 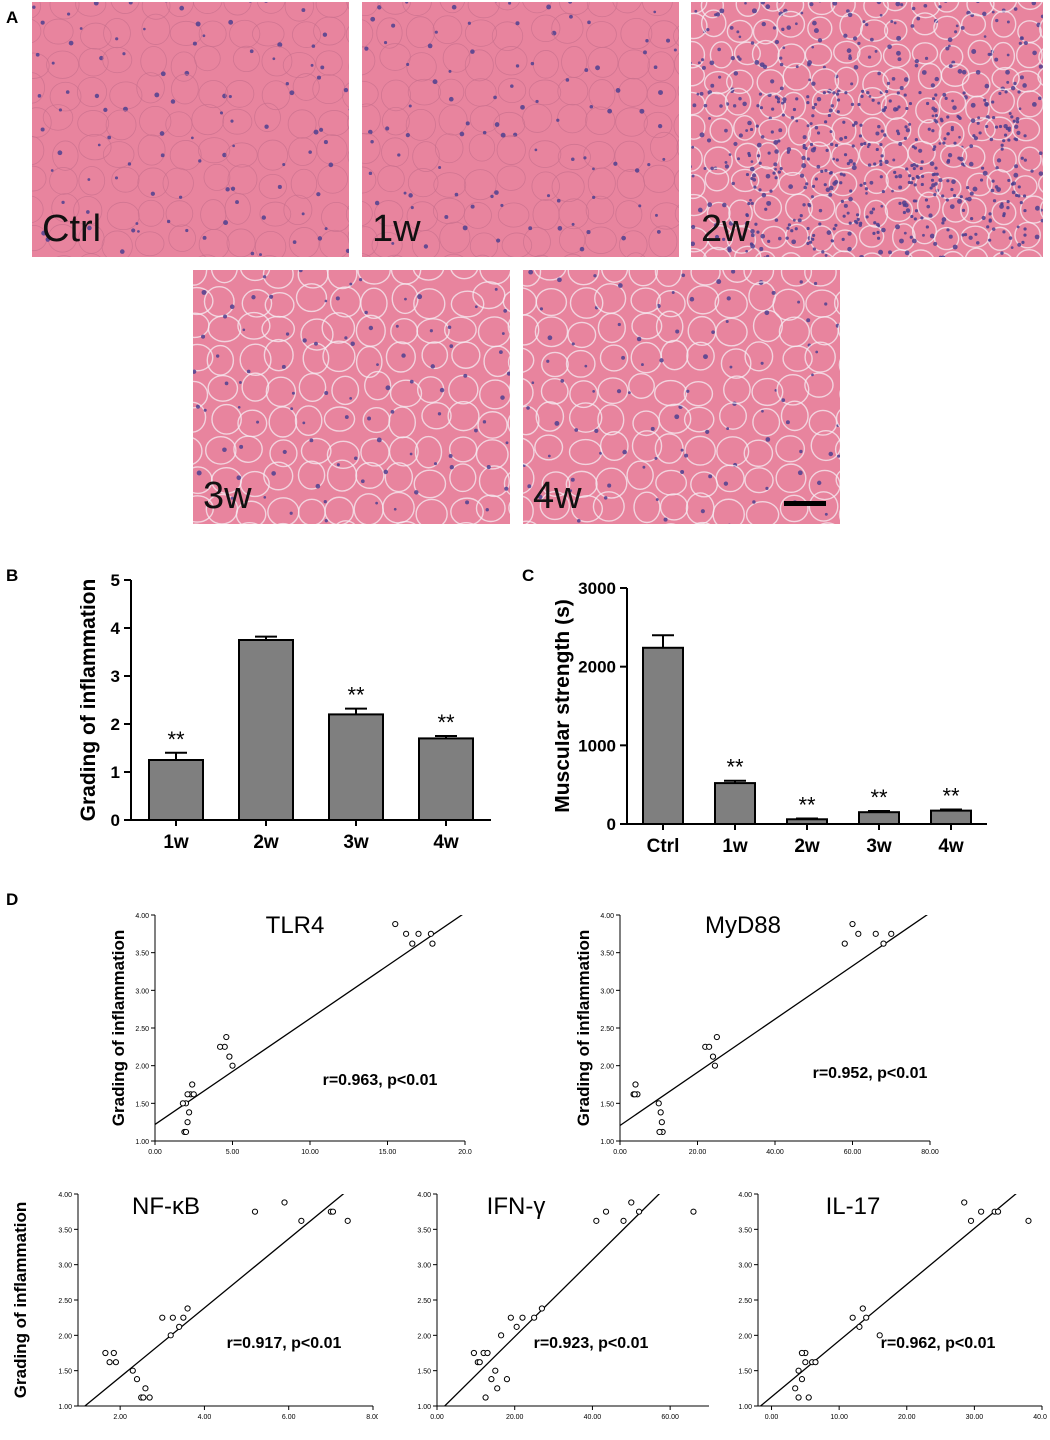 I want to click on y-tick-label: 3000, so click(x=597, y=588).